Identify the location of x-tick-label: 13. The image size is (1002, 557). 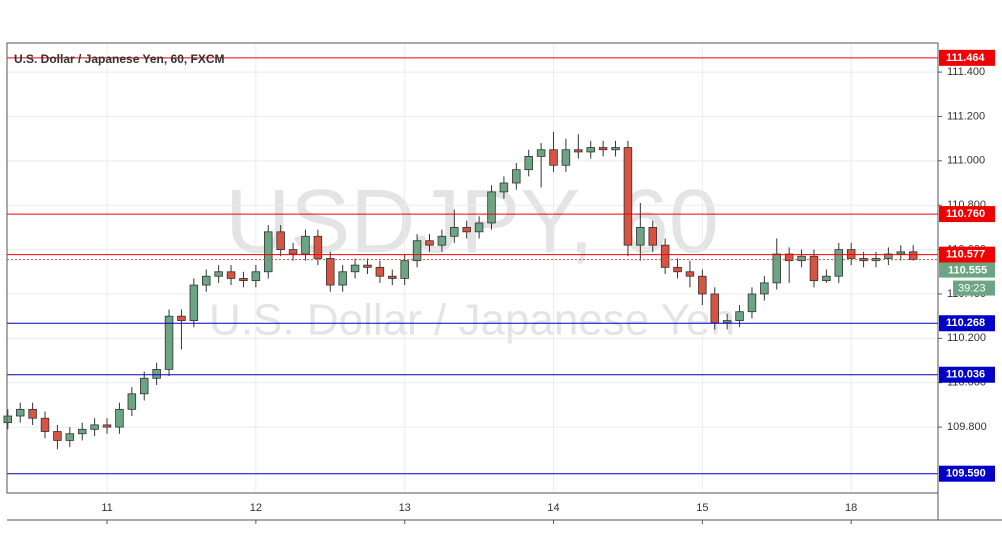
(405, 508).